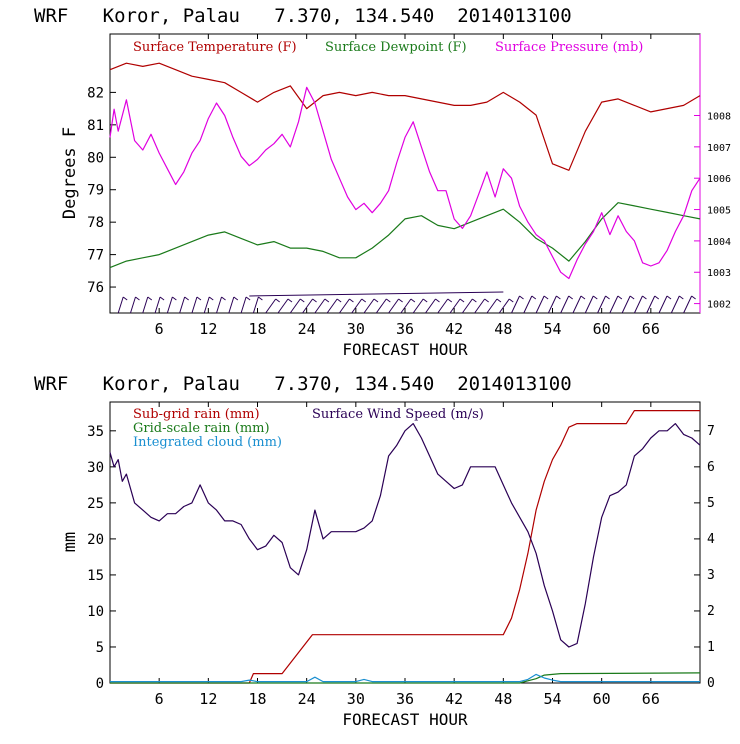 The width and height of the screenshot is (740, 744). What do you see at coordinates (159, 329) in the screenshot?
I see `temp-x-tick-label: 6` at bounding box center [159, 329].